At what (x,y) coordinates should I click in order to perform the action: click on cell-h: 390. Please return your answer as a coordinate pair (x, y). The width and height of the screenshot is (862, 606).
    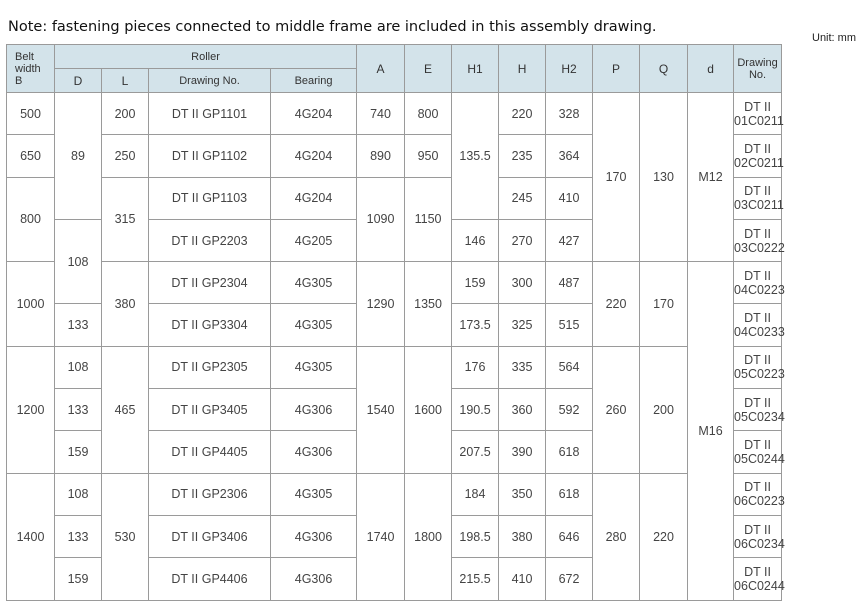
    Looking at the image, I should click on (522, 452).